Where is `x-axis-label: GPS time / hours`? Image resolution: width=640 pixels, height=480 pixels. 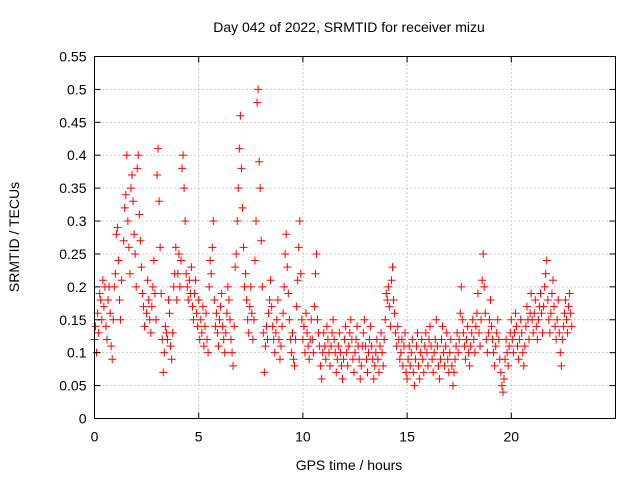
x-axis-label: GPS time / hours is located at coordinates (349, 465).